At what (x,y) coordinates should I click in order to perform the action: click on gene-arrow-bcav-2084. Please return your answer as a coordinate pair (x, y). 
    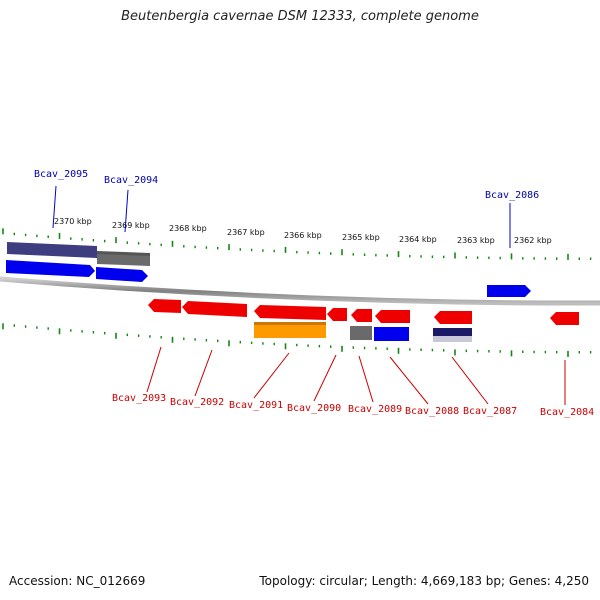
    Looking at the image, I should click on (564, 318).